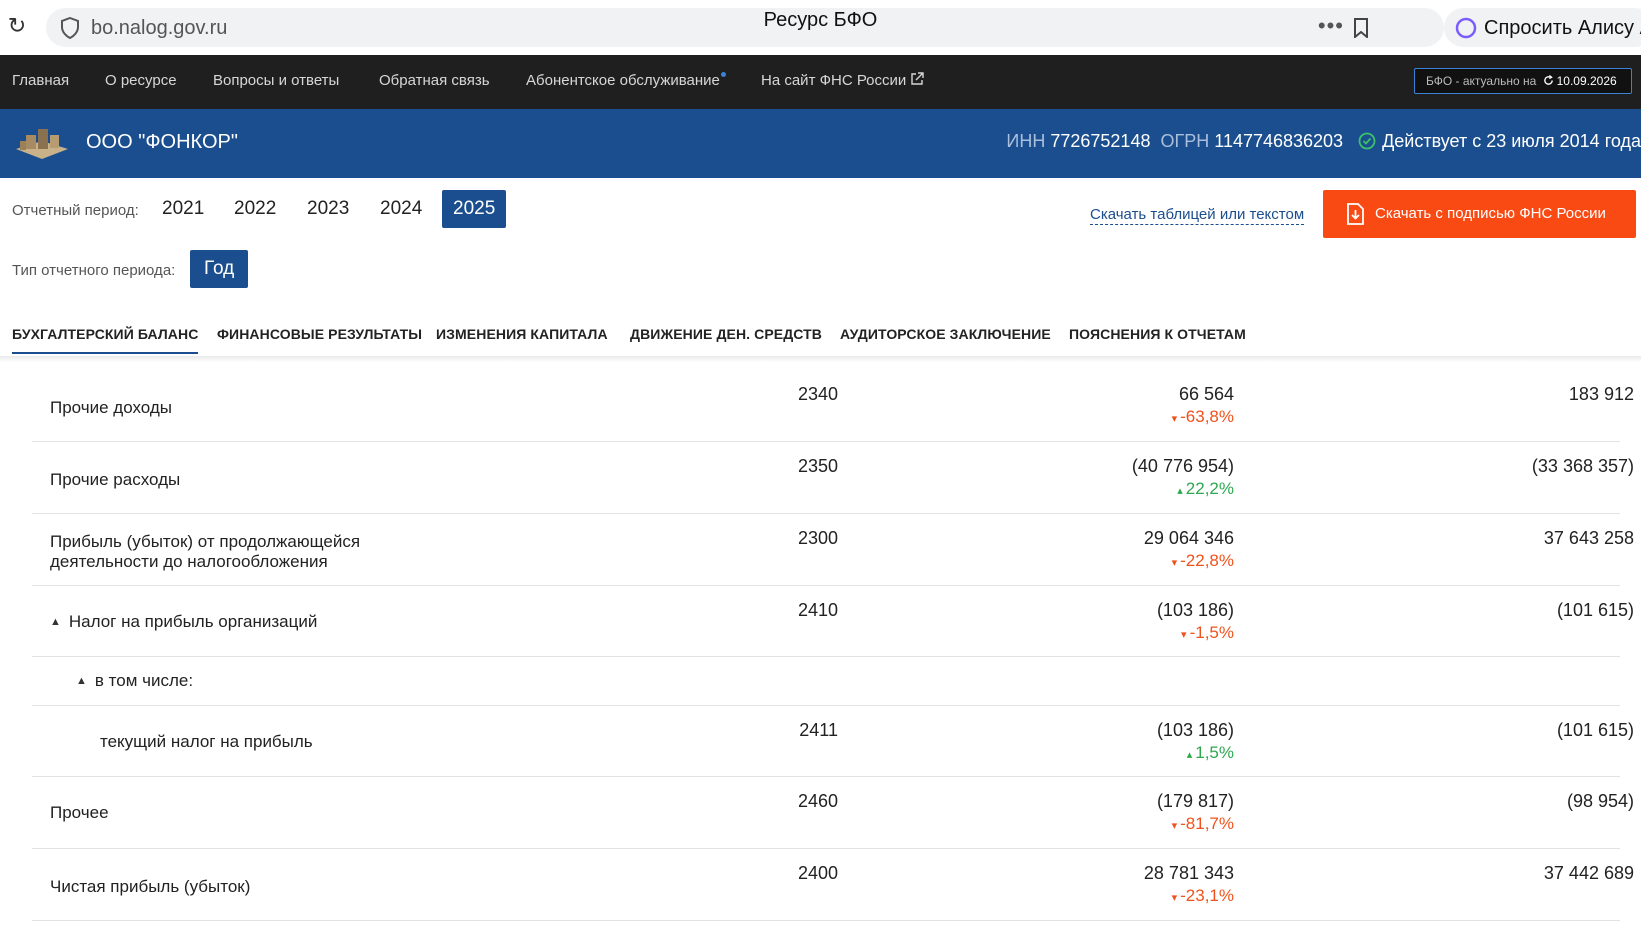 This screenshot has height=927, width=1641. I want to click on row-name-line1: Прибыль (убыток) от продолжающейся, so click(205, 541).